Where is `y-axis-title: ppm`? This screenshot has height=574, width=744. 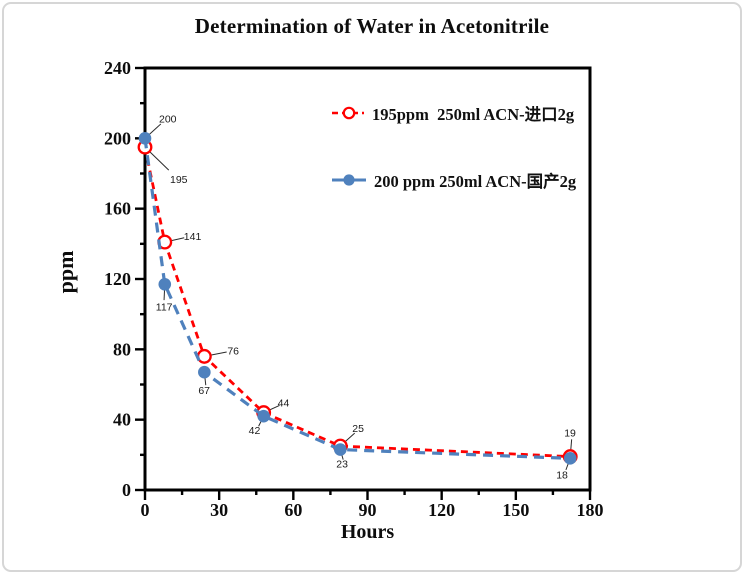
y-axis-title: ppm is located at coordinates (65, 272).